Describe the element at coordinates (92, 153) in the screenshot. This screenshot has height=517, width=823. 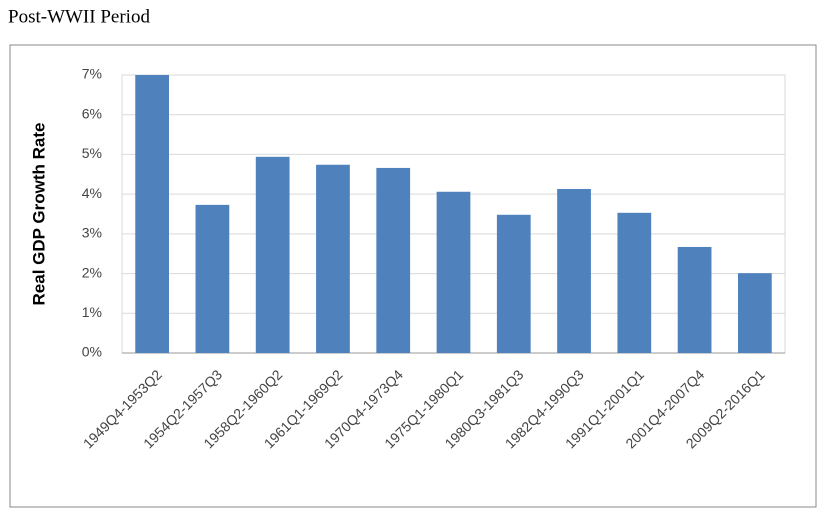
I see `y-tick-label: 5%` at that location.